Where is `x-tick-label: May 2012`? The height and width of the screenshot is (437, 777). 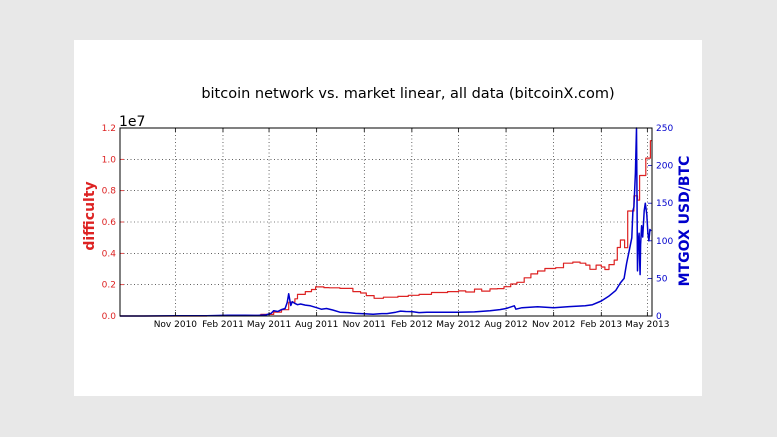
x-tick-label: May 2012 is located at coordinates (458, 325).